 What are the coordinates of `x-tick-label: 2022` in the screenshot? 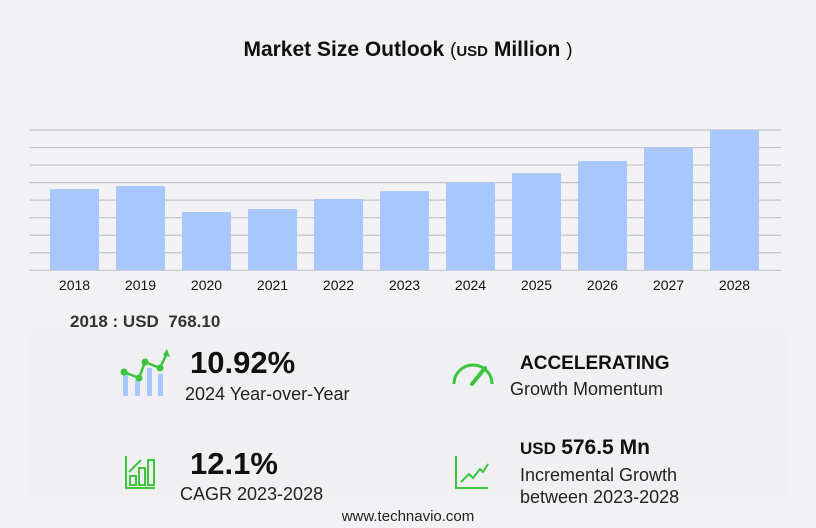 It's located at (338, 285).